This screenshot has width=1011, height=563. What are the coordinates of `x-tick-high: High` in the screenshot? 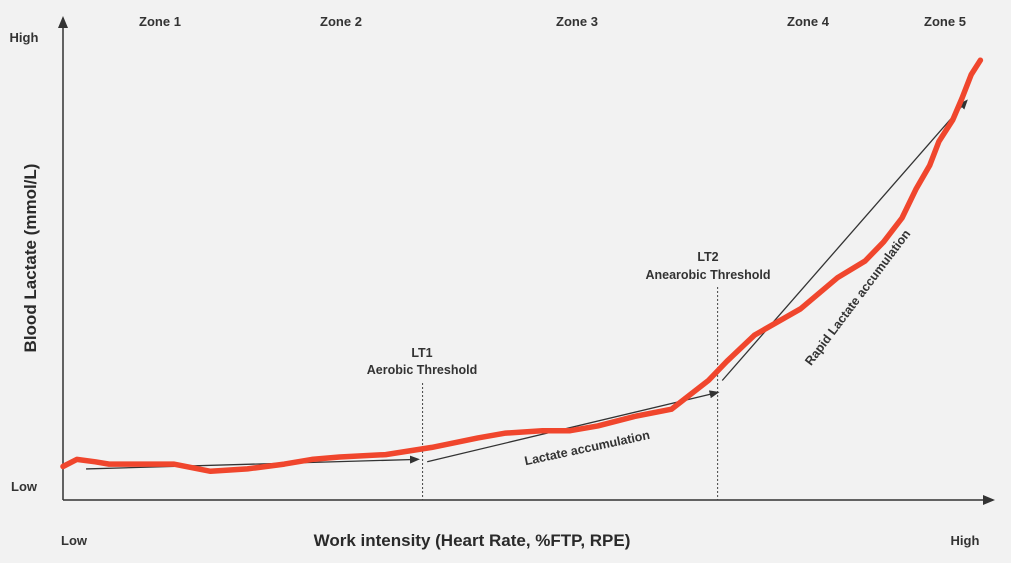 It's located at (965, 540).